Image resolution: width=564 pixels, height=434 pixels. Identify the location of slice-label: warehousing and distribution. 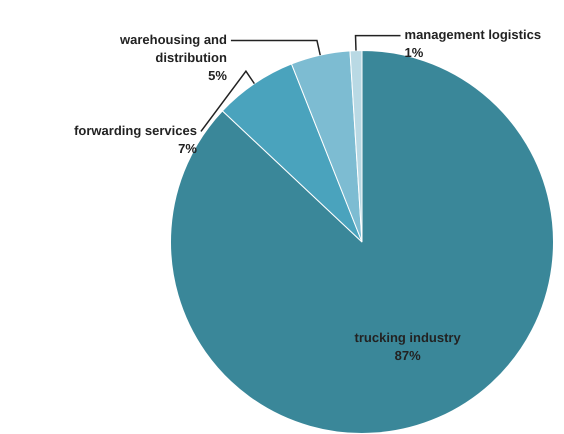
(173, 49).